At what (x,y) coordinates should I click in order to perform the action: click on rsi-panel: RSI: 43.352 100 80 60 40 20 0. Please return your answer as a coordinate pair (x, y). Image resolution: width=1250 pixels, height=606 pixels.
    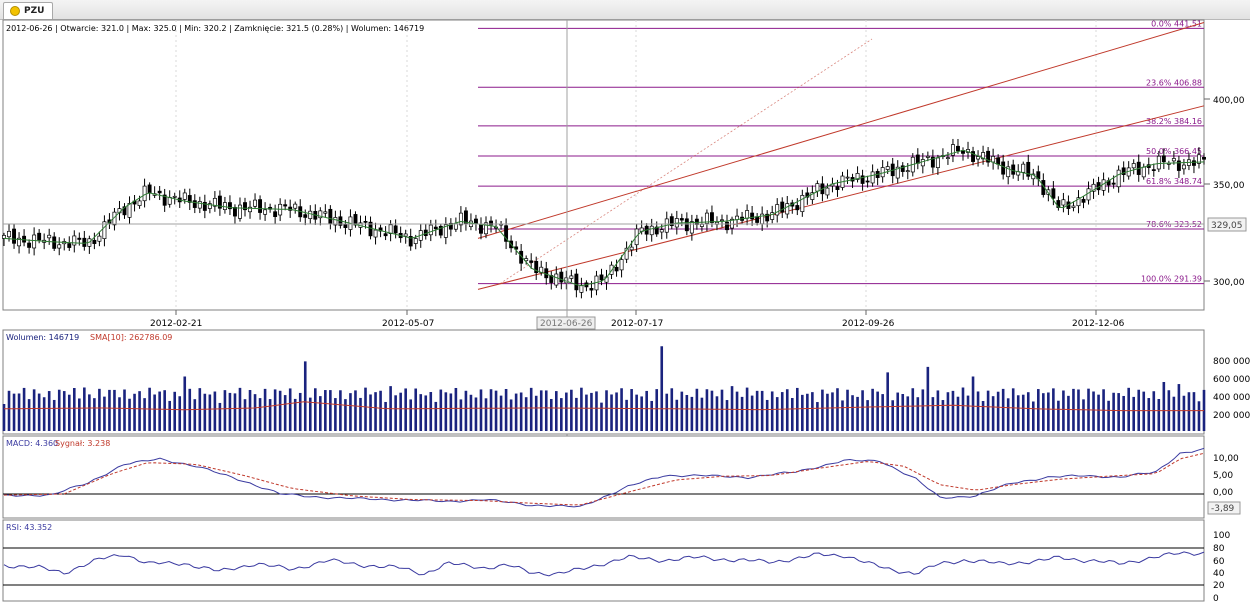
    Looking at the image, I should click on (616, 561).